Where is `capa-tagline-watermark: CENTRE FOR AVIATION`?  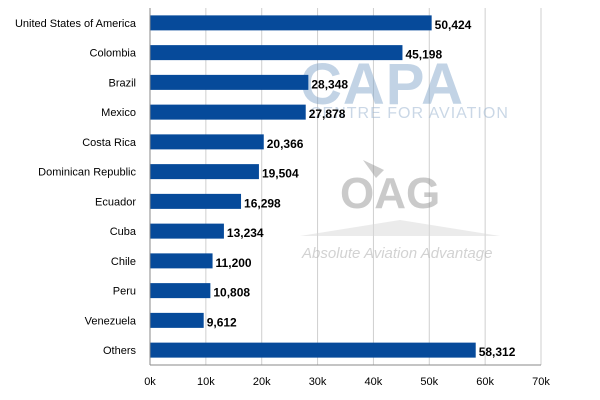 capa-tagline-watermark: CENTRE FOR AVIATION is located at coordinates (409, 113).